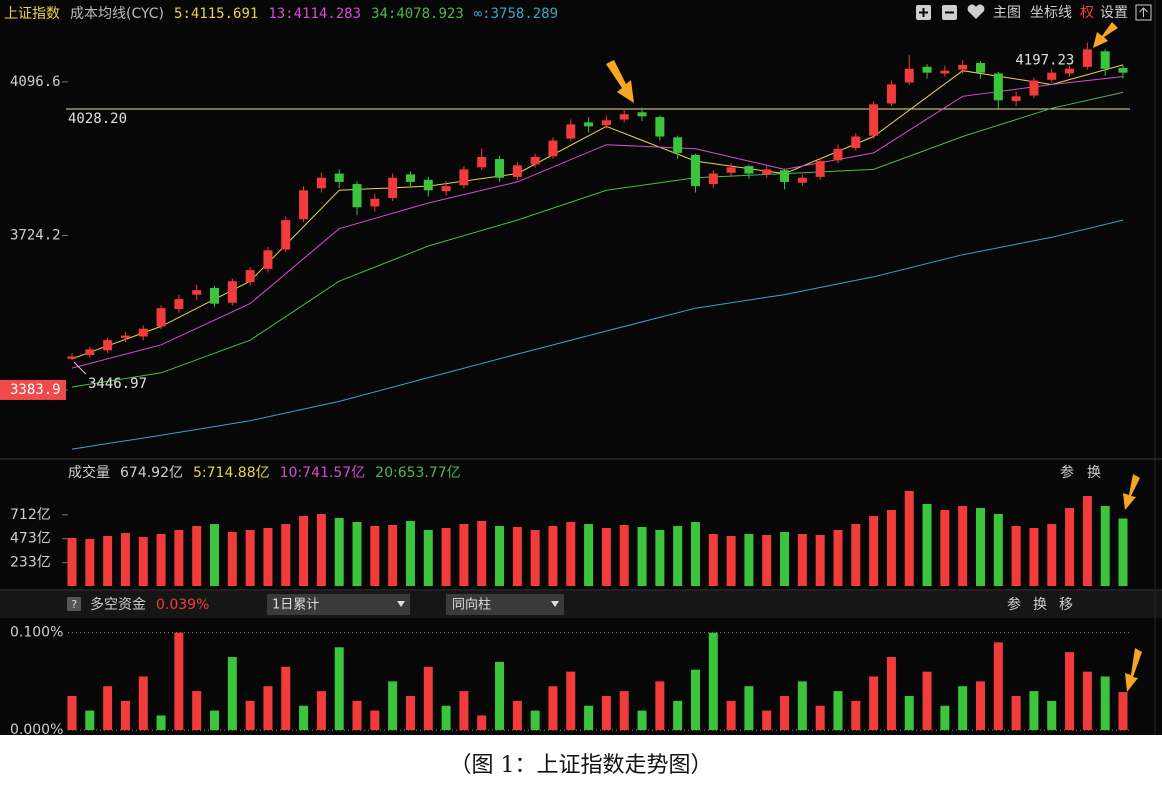 The width and height of the screenshot is (1162, 793). I want to click on toolbar-button: 权, so click(1087, 13).